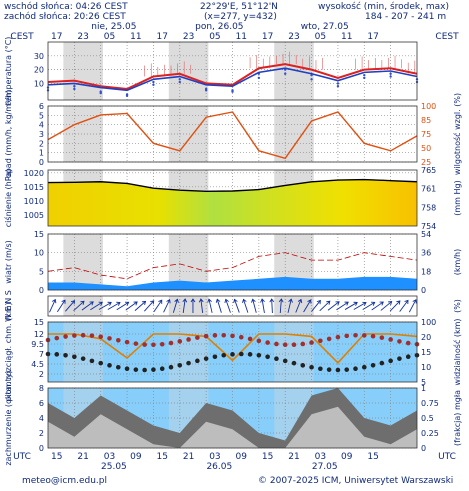 The width and height of the screenshot is (469, 491). Describe the element at coordinates (356, 481) in the screenshot. I see `footer-copyright: © 2007-2025 ICM, Uniwersytet Warszawski` at that location.